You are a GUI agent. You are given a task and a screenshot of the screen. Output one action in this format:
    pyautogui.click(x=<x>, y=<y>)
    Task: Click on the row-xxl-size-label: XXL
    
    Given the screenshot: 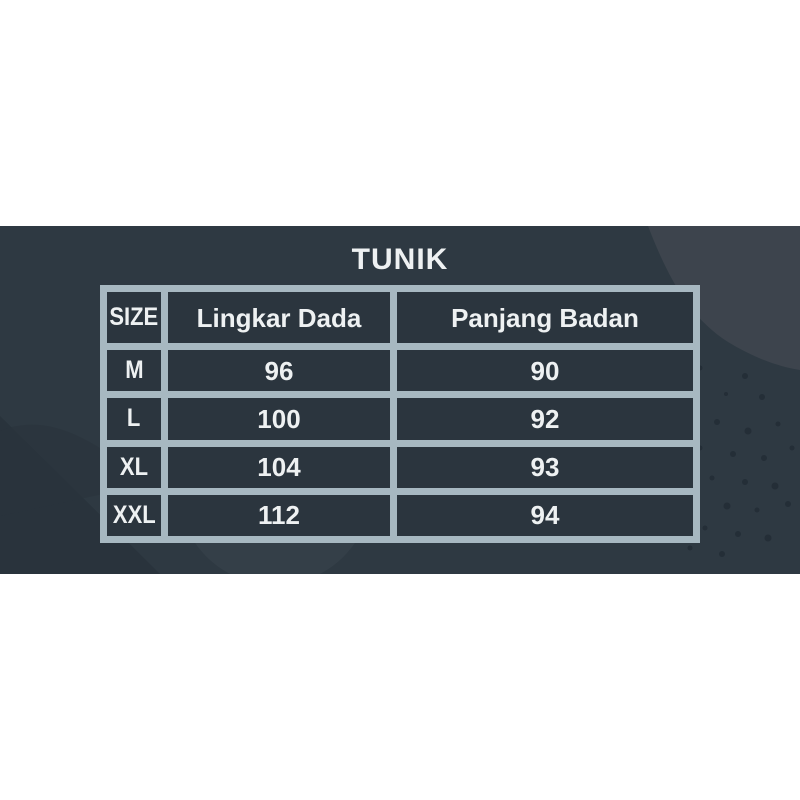 What is the action you would take?
    pyautogui.click(x=134, y=514)
    